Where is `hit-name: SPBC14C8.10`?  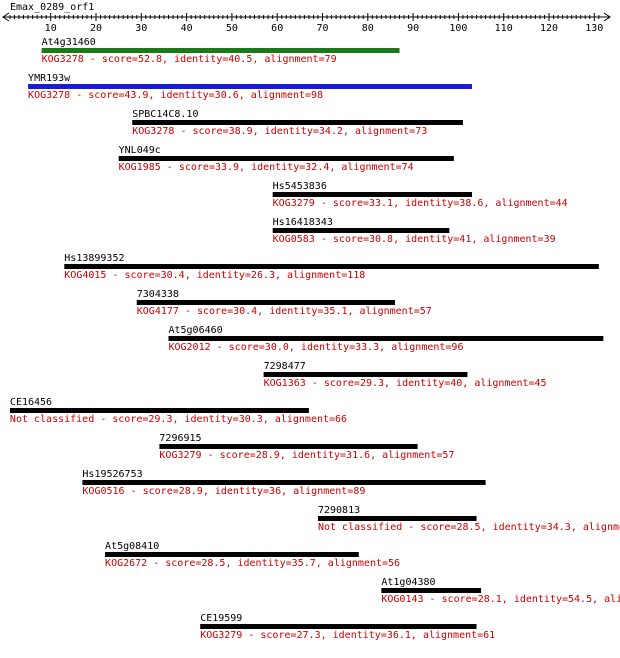 hit-name: SPBC14C8.10 is located at coordinates (165, 114).